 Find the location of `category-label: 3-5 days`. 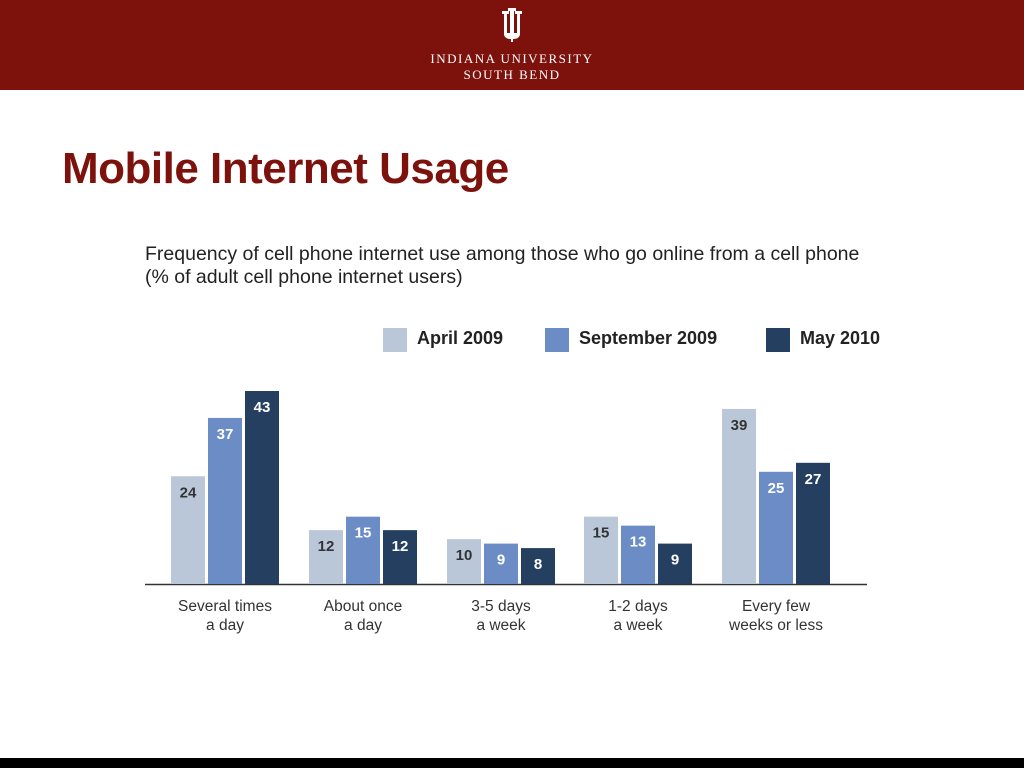

category-label: 3-5 days is located at coordinates (501, 606).